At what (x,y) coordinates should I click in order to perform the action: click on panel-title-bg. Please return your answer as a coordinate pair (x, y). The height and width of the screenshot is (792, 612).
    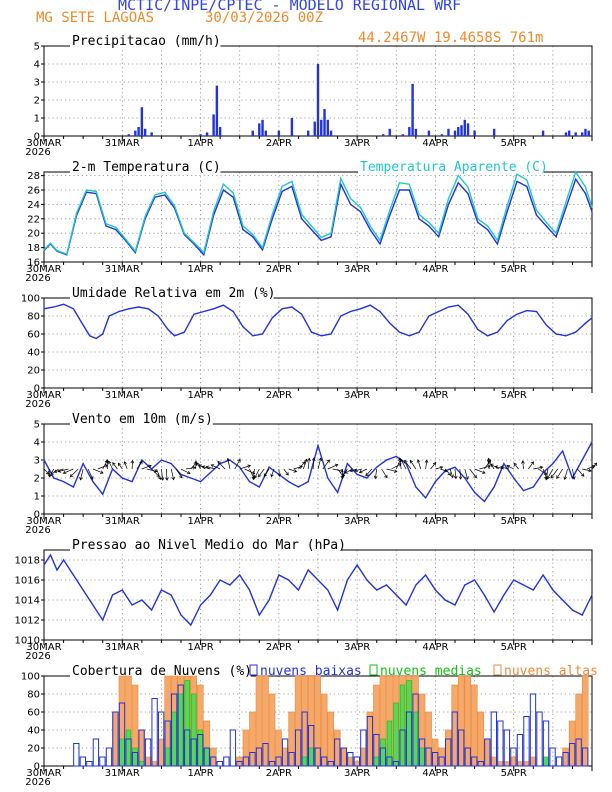
    Looking at the image, I should click on (206, 544).